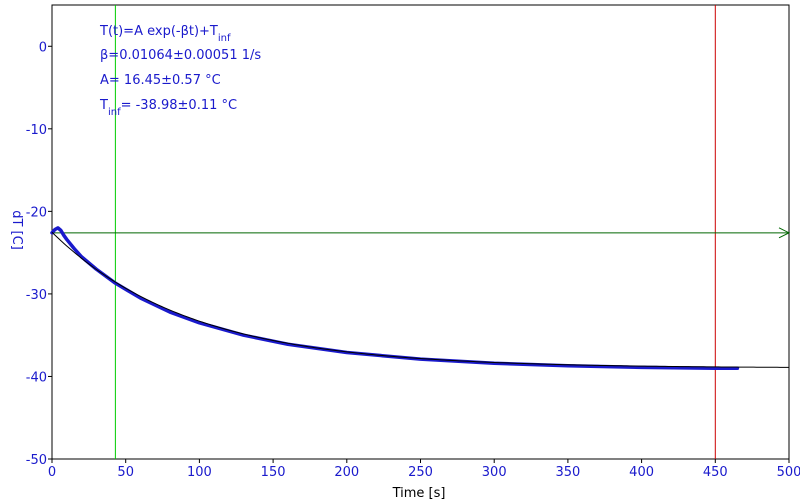 Image resolution: width=800 pixels, height=504 pixels. I want to click on y-tick-label: -20, so click(36, 212).